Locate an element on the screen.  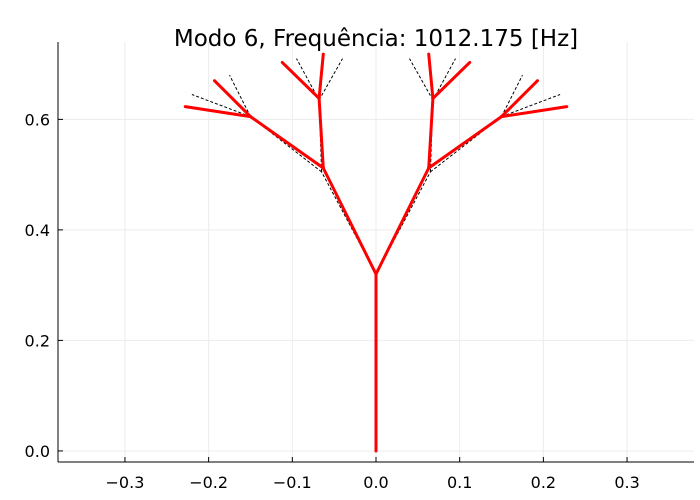
x-tick-label: −0.2 is located at coordinates (208, 482).